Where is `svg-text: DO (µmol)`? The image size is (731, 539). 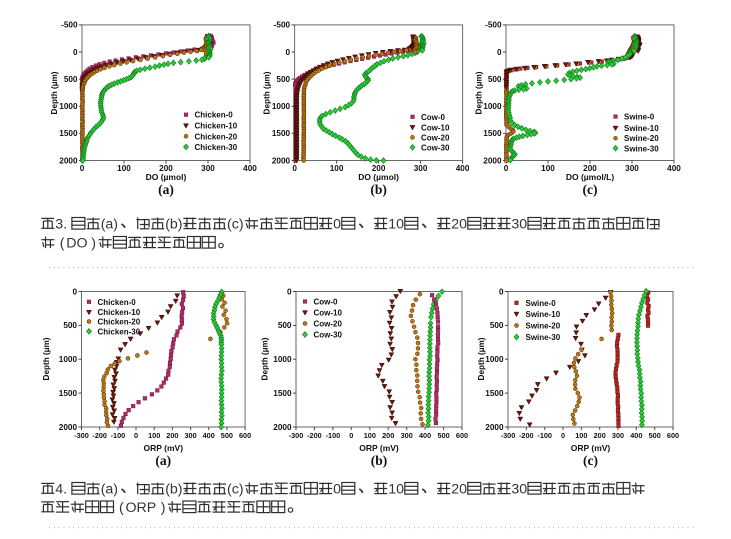
svg-text: DO (µmol) is located at coordinates (378, 177).